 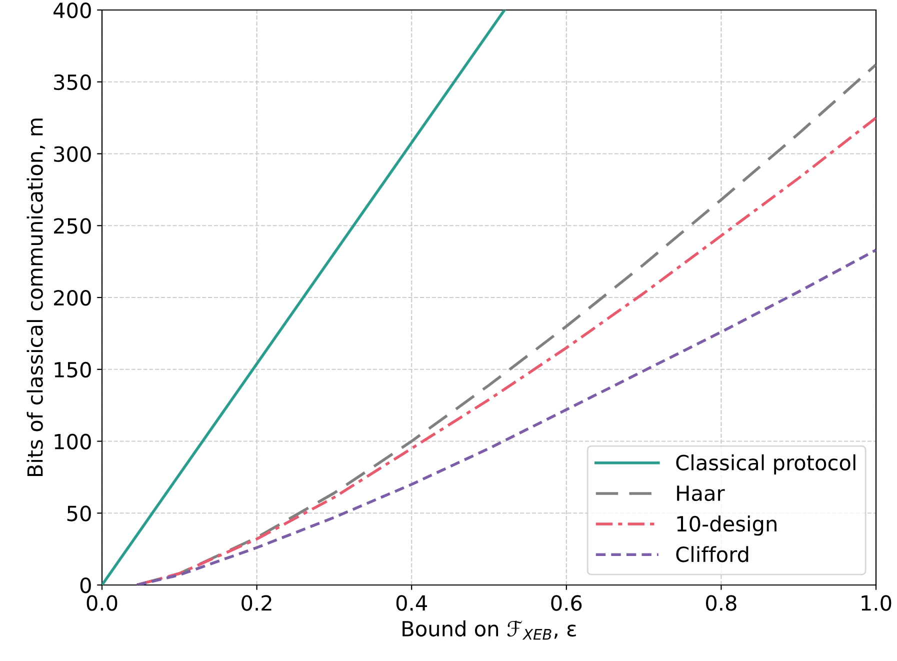 I want to click on y-tick-label: 200, so click(x=72, y=298).